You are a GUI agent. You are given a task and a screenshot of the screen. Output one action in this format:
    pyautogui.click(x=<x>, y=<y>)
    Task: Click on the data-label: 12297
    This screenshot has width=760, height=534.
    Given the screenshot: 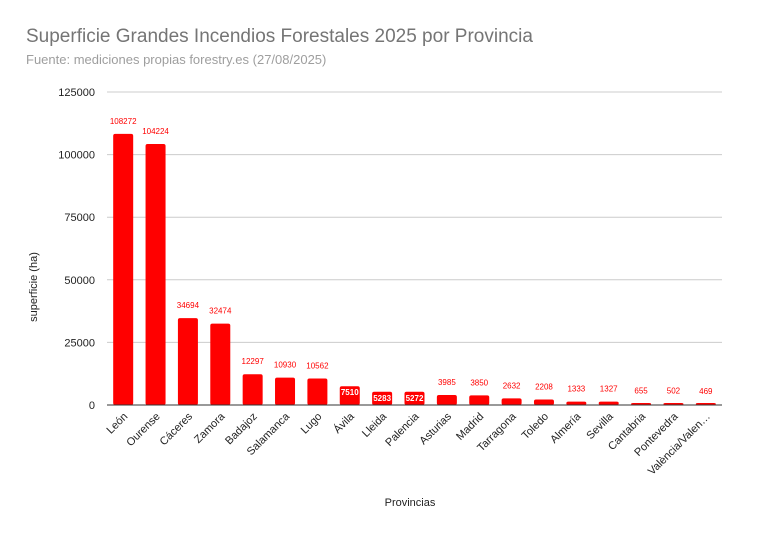 What is the action you would take?
    pyautogui.click(x=253, y=361)
    